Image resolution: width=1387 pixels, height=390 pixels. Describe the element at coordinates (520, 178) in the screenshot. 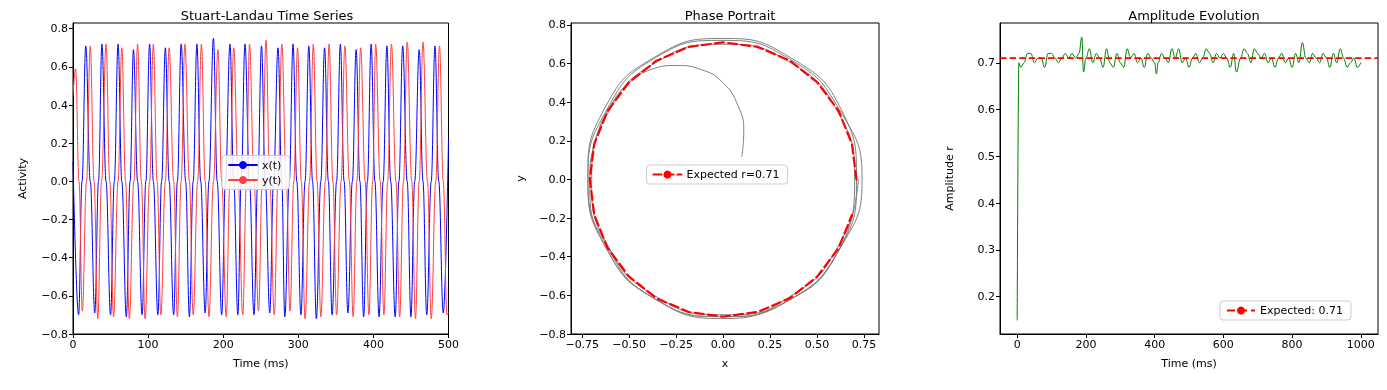

I see `y-axis-title: y` at that location.